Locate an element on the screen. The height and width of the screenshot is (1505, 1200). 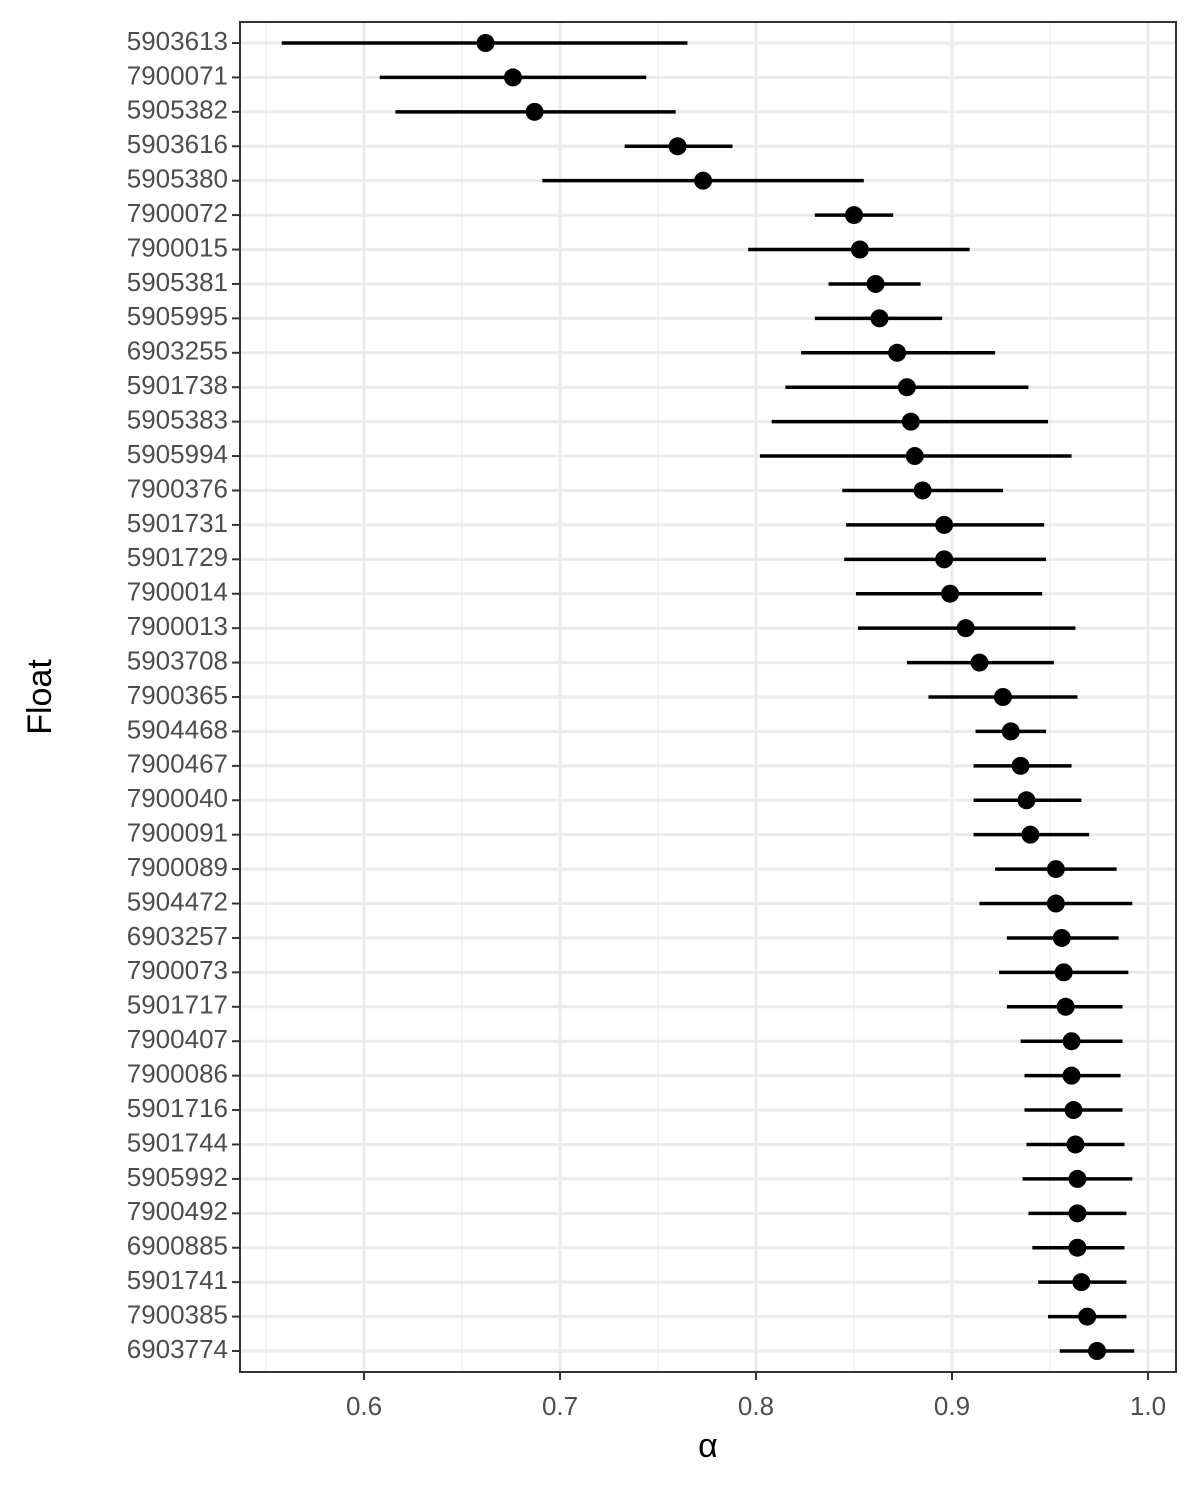
x-tick-label: 0.9 is located at coordinates (952, 1406).